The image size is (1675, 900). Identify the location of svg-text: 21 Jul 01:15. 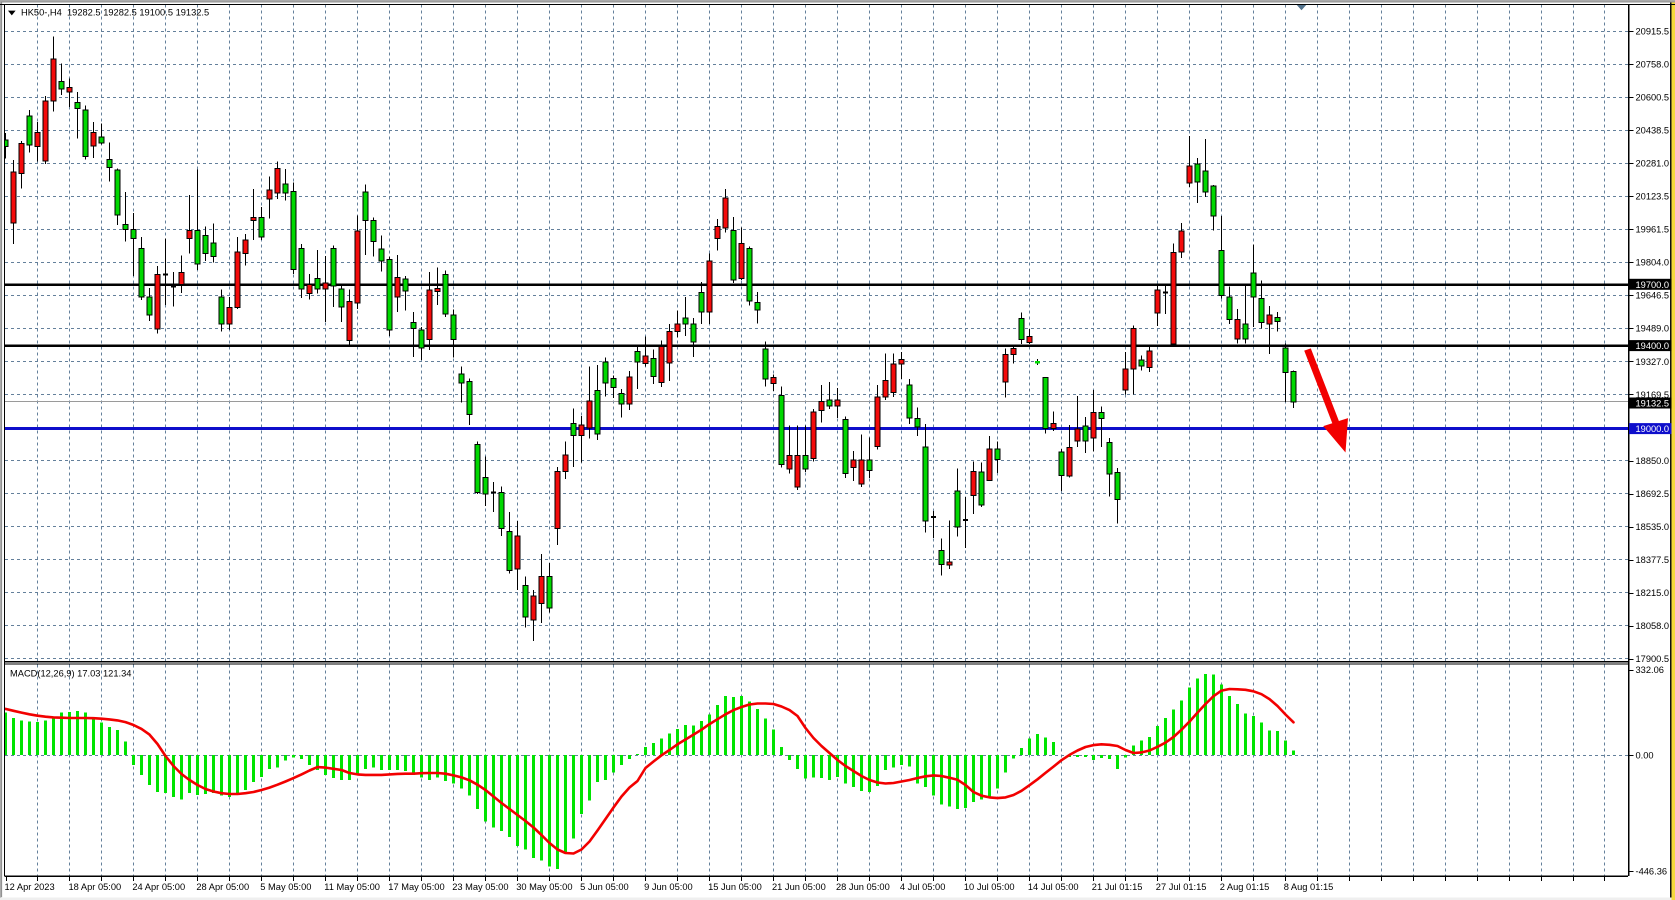
(1117, 887).